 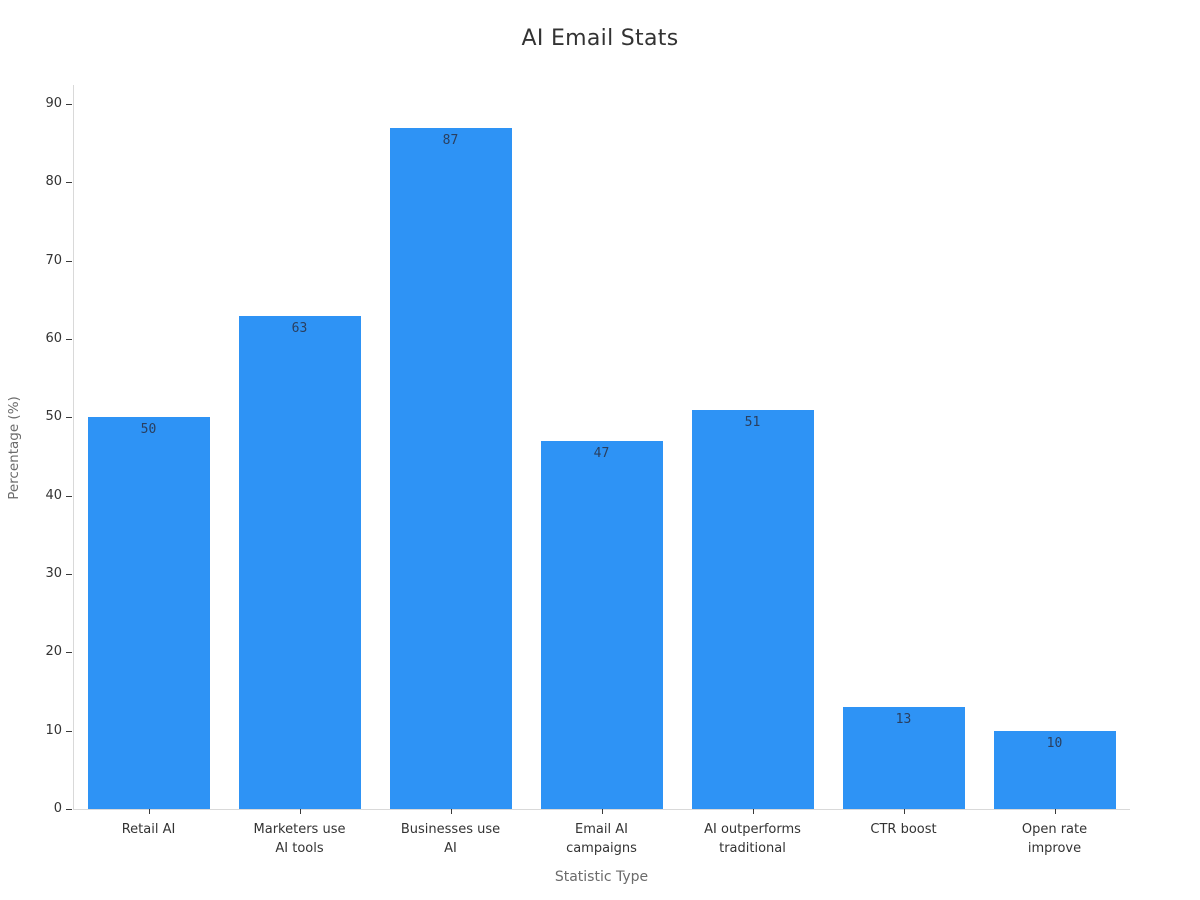 What do you see at coordinates (600, 38) in the screenshot?
I see `chart-title: AI Email Stats` at bounding box center [600, 38].